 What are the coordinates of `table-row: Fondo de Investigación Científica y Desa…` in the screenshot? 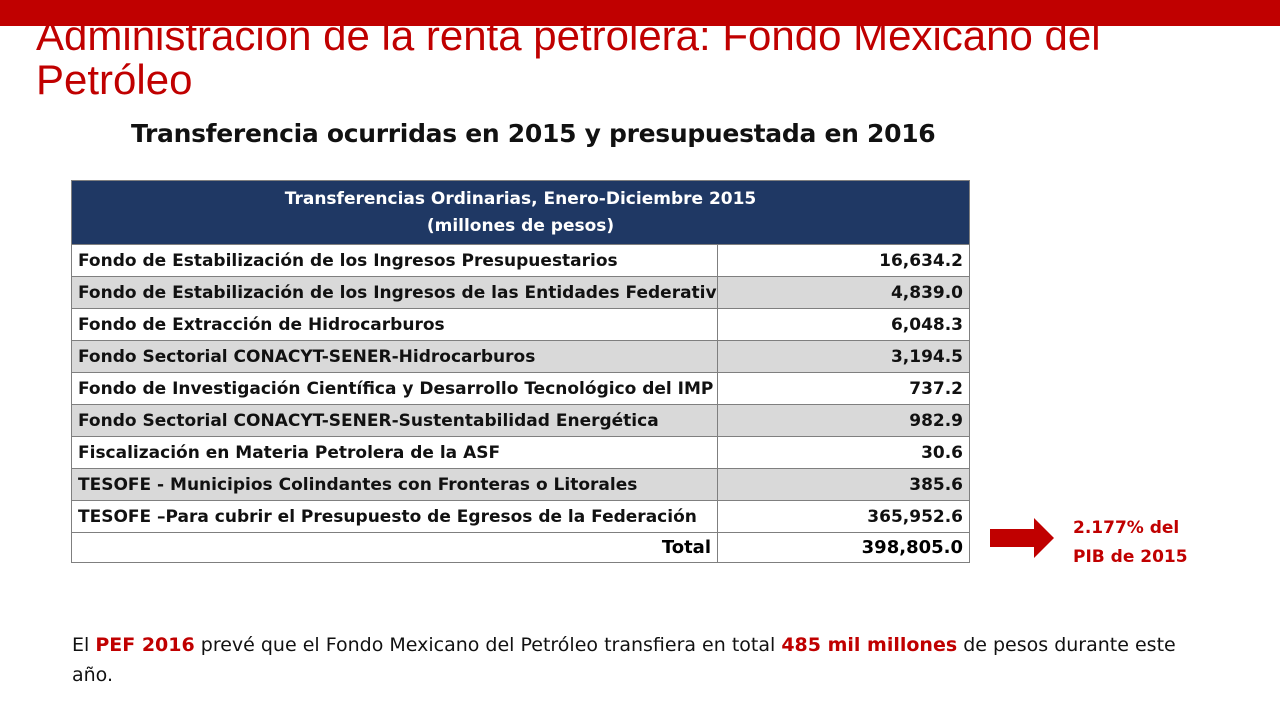 It's located at (521, 388).